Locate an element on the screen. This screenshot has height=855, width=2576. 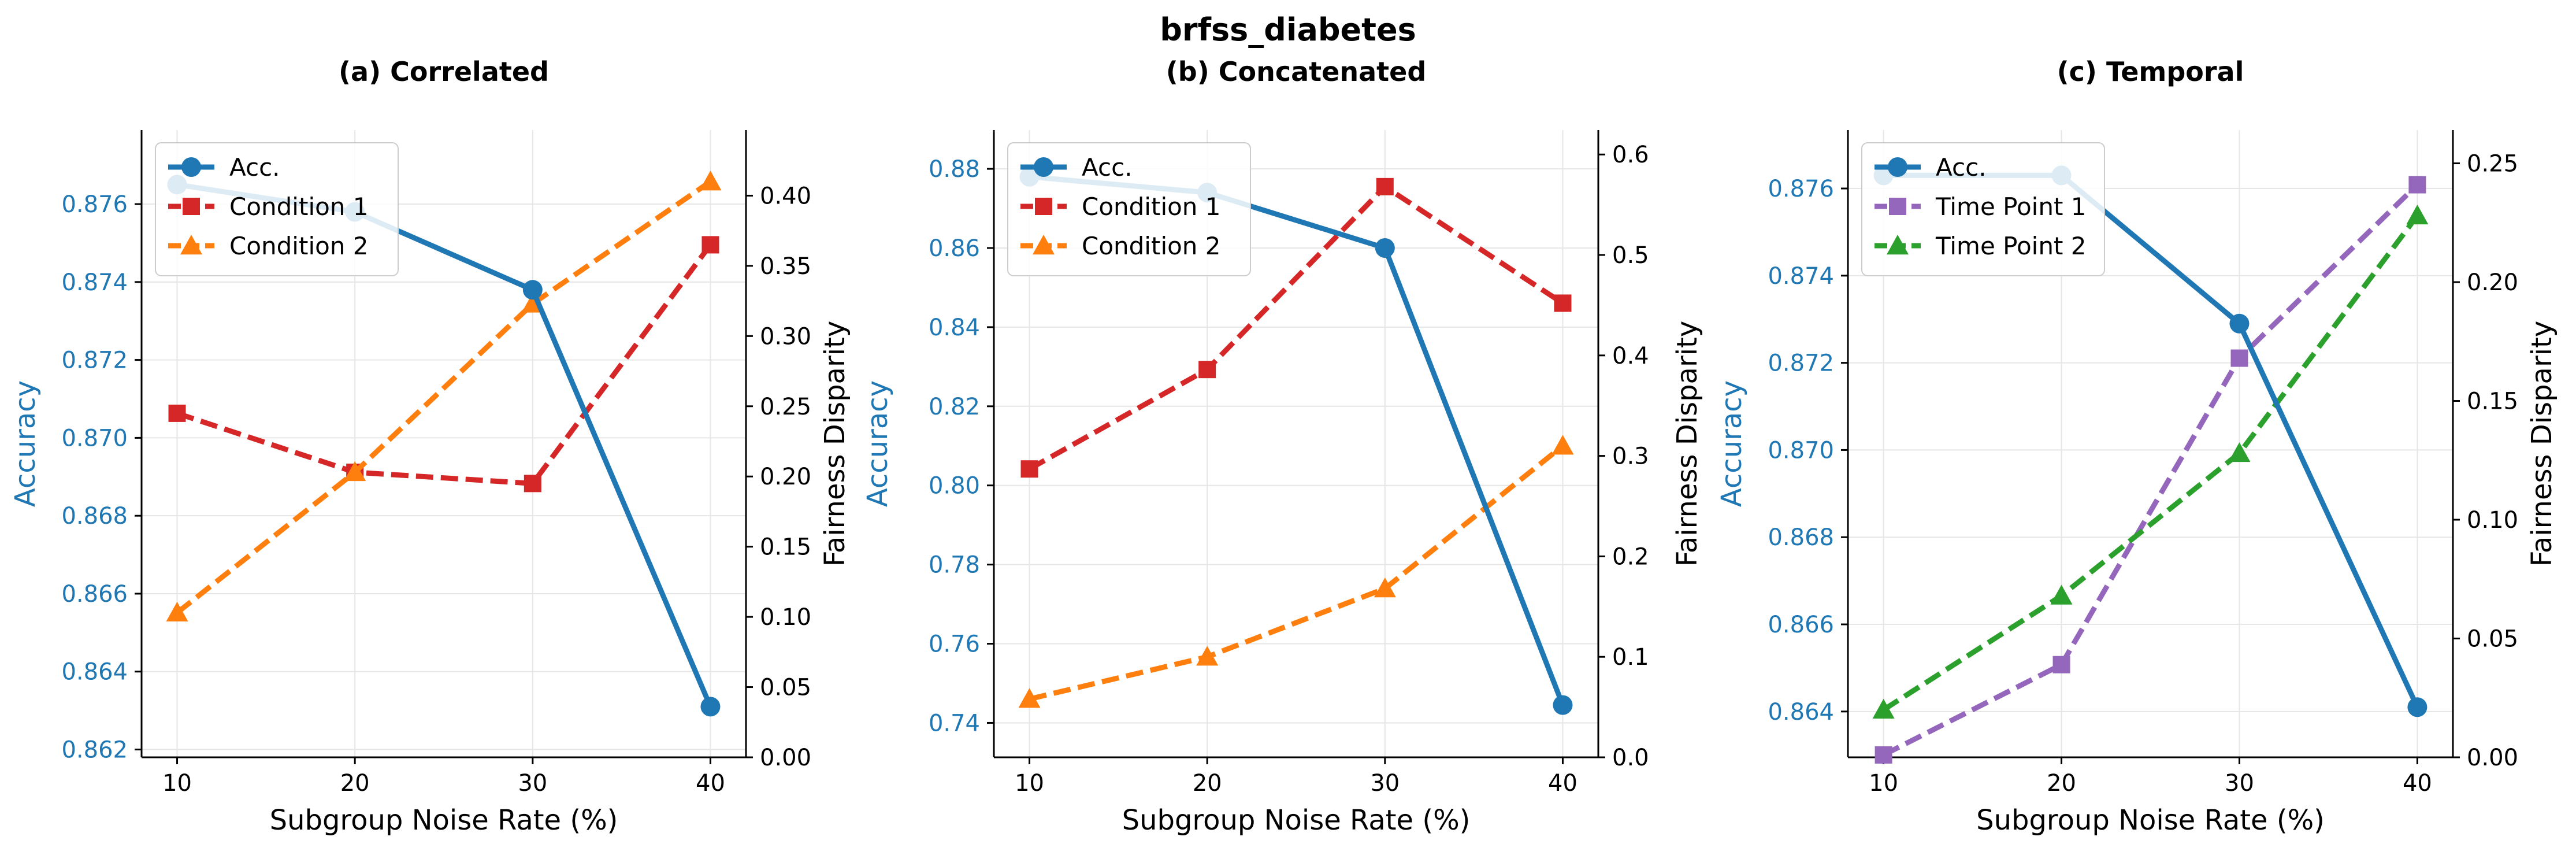
figure-title: brfss_diabetes is located at coordinates (1288, 30).